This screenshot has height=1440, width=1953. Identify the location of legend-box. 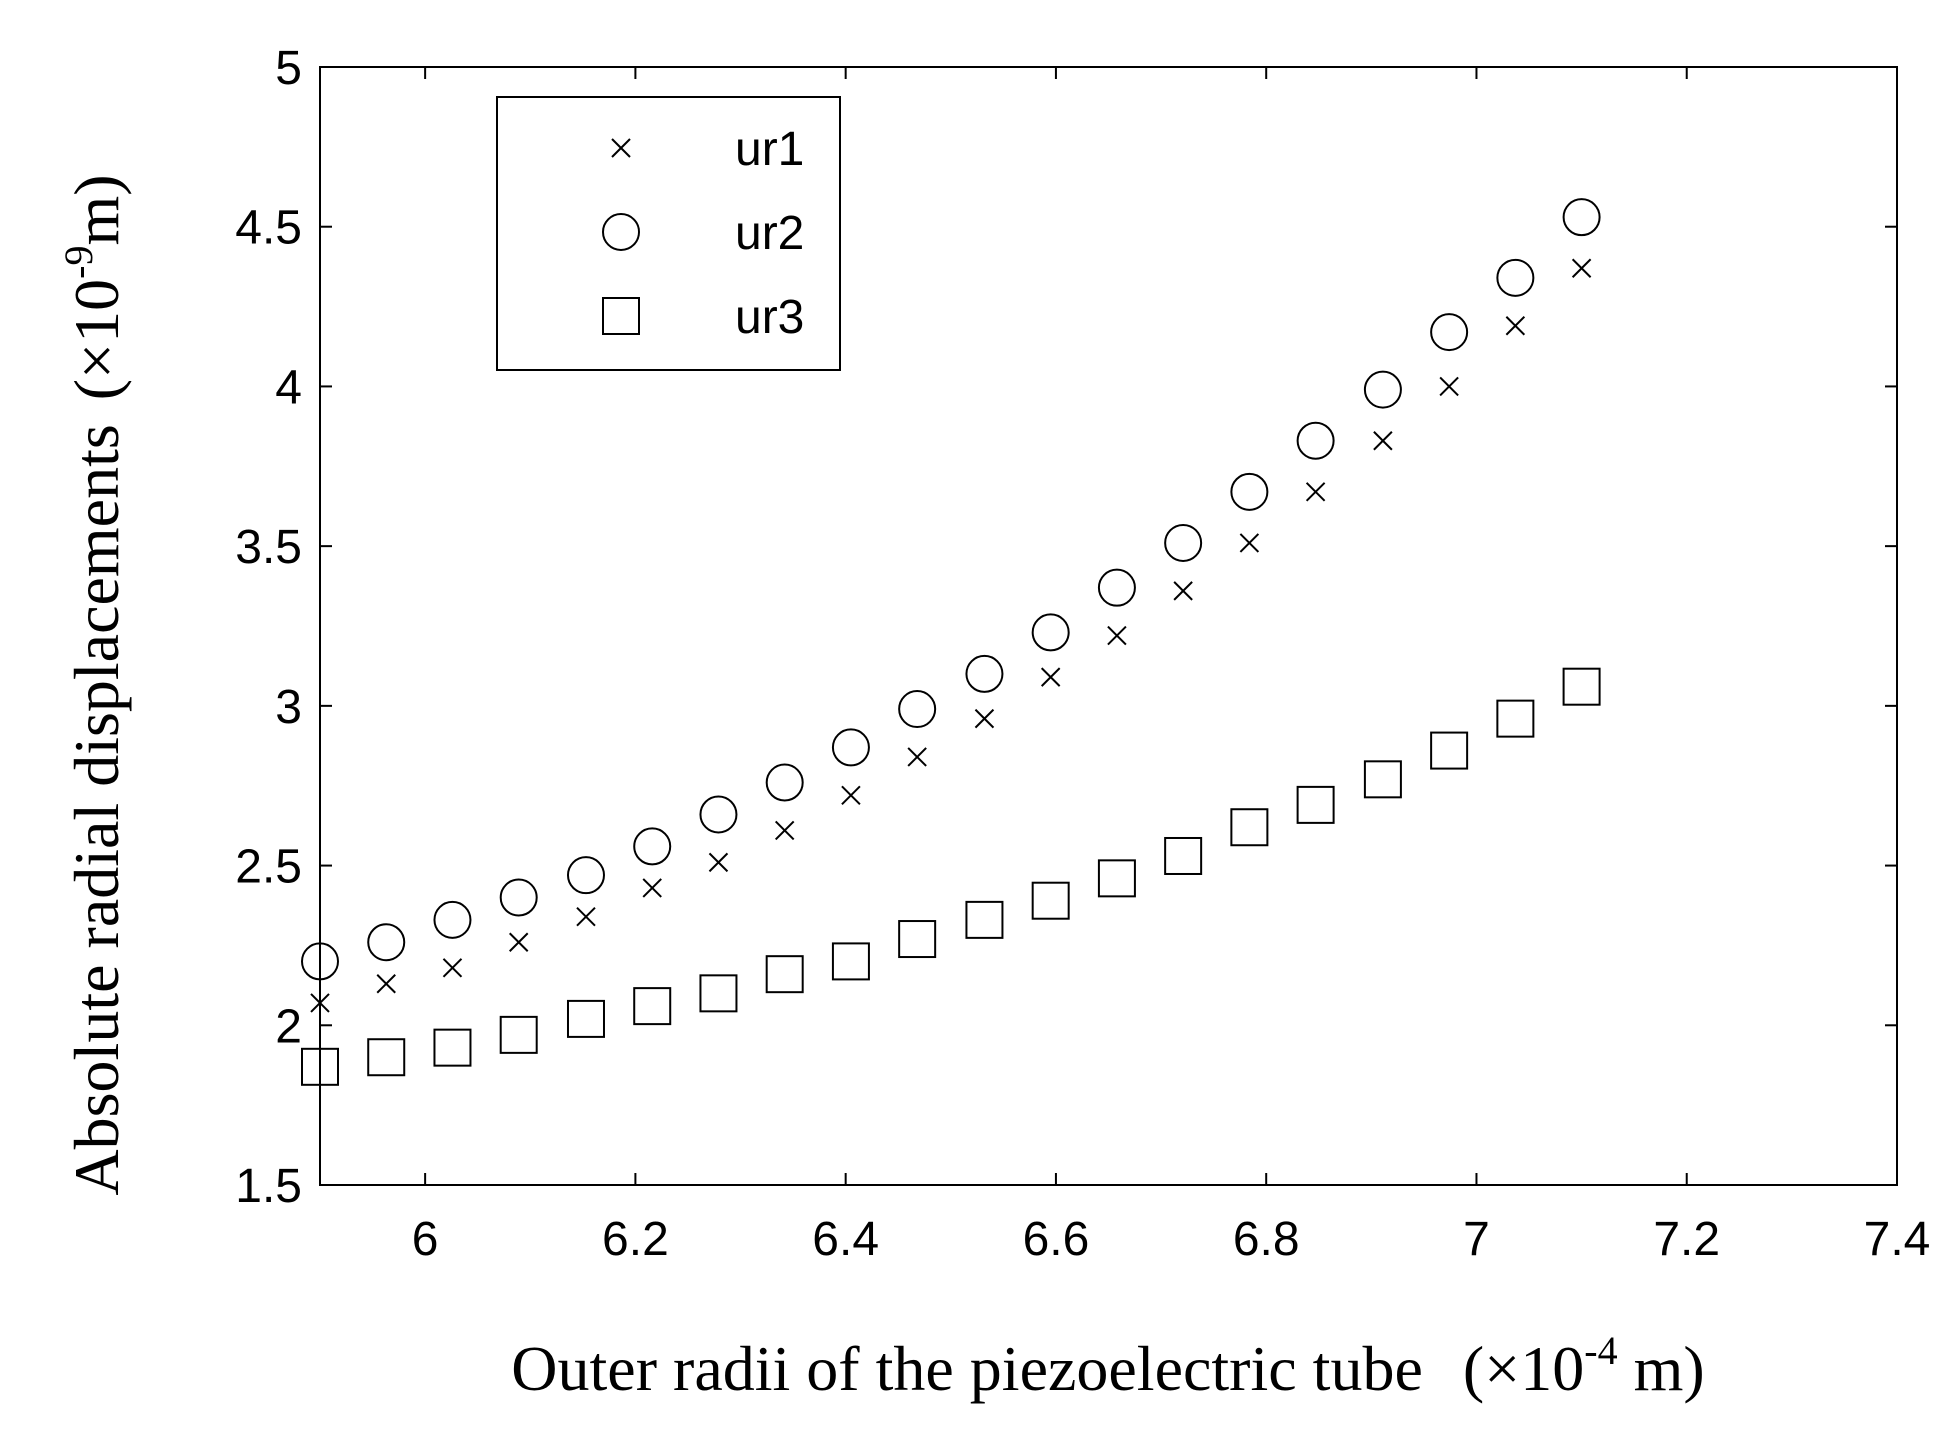
(668, 233).